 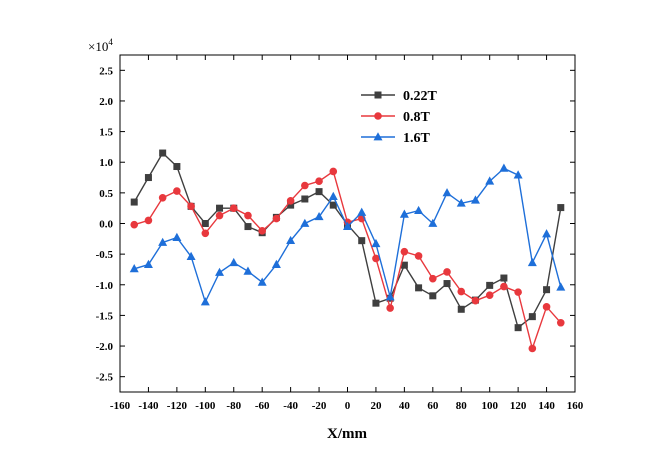 I want to click on y-scale-base: ×10, so click(x=98, y=46).